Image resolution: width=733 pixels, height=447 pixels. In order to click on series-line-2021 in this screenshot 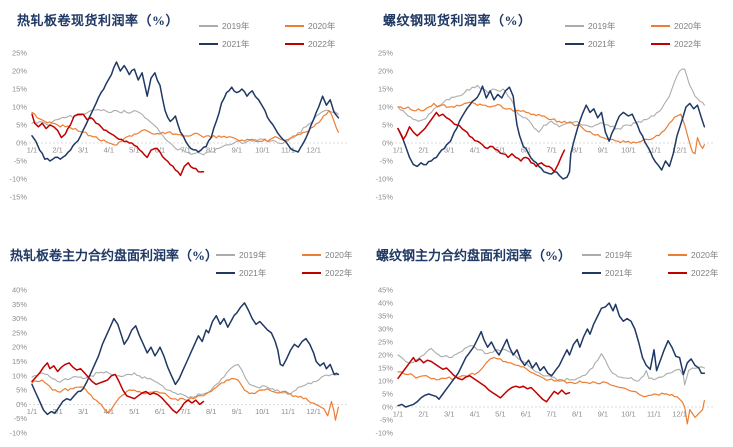, I will do `click(551, 355)`.